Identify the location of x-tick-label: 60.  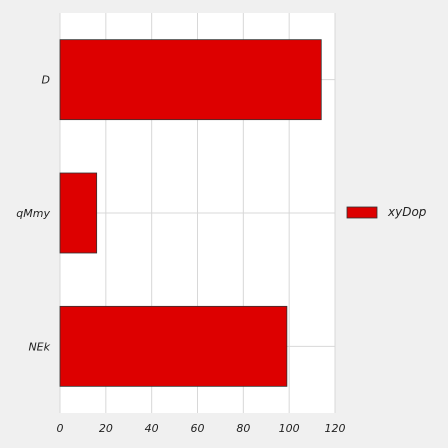
(198, 428).